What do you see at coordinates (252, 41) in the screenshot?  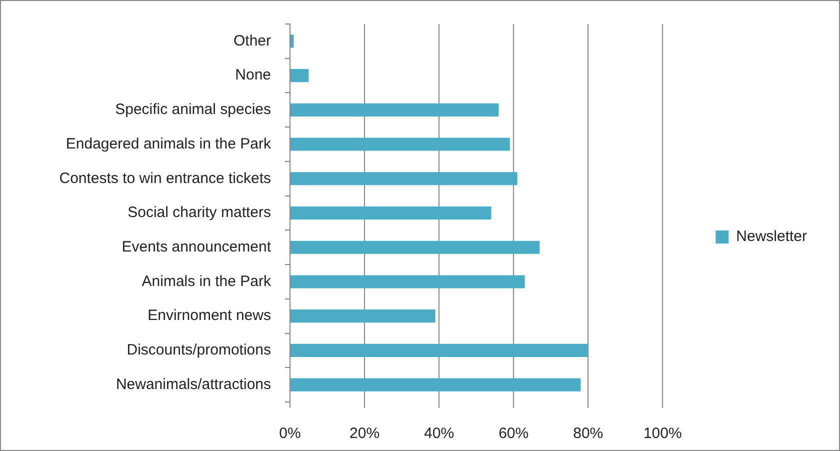 I see `y-tick-label: Other` at bounding box center [252, 41].